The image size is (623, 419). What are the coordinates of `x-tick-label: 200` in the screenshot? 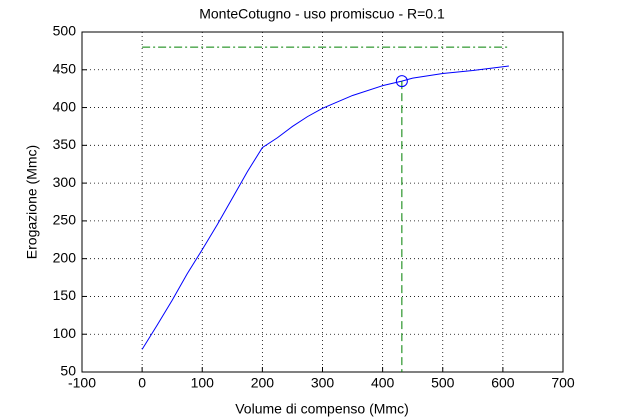 It's located at (263, 383).